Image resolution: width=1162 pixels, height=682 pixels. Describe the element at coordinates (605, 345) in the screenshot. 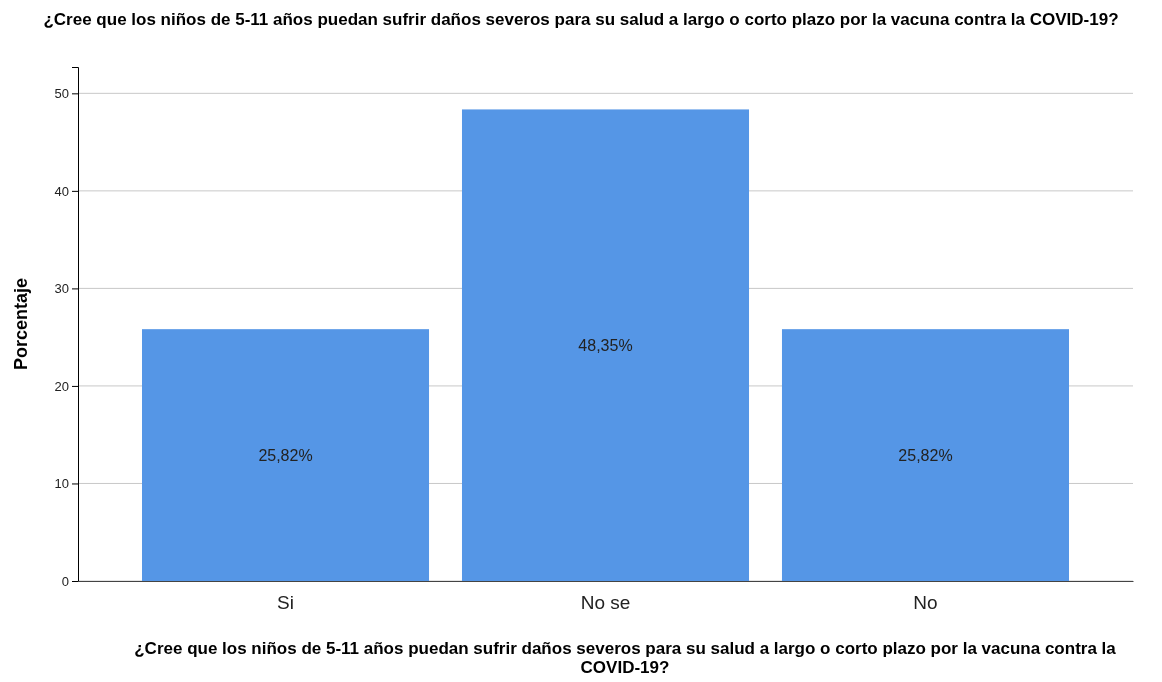

I see `data-label: 48,35%` at that location.